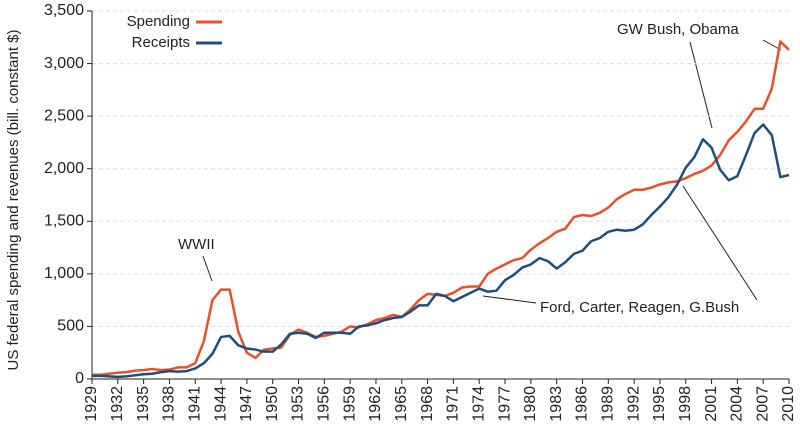  What do you see at coordinates (64, 63) in the screenshot?
I see `y-tick-label: 3,000` at bounding box center [64, 63].